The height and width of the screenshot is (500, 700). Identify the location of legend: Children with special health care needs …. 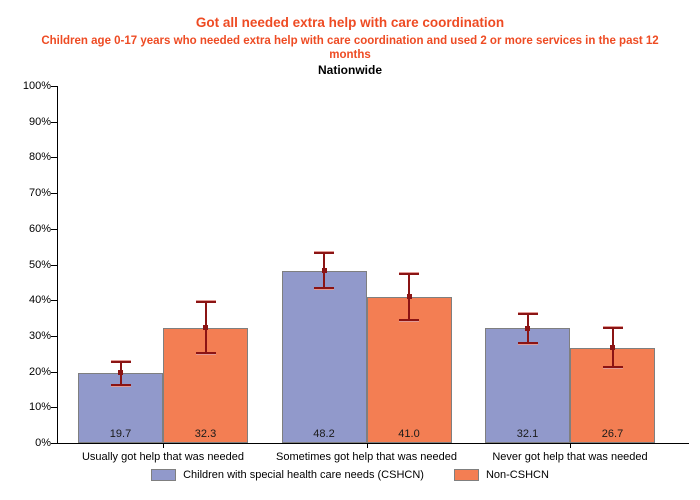
(350, 475).